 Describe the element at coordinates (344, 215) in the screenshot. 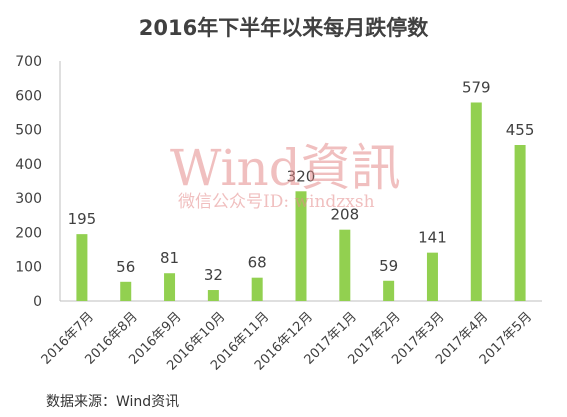

I see `data-label: 208` at that location.